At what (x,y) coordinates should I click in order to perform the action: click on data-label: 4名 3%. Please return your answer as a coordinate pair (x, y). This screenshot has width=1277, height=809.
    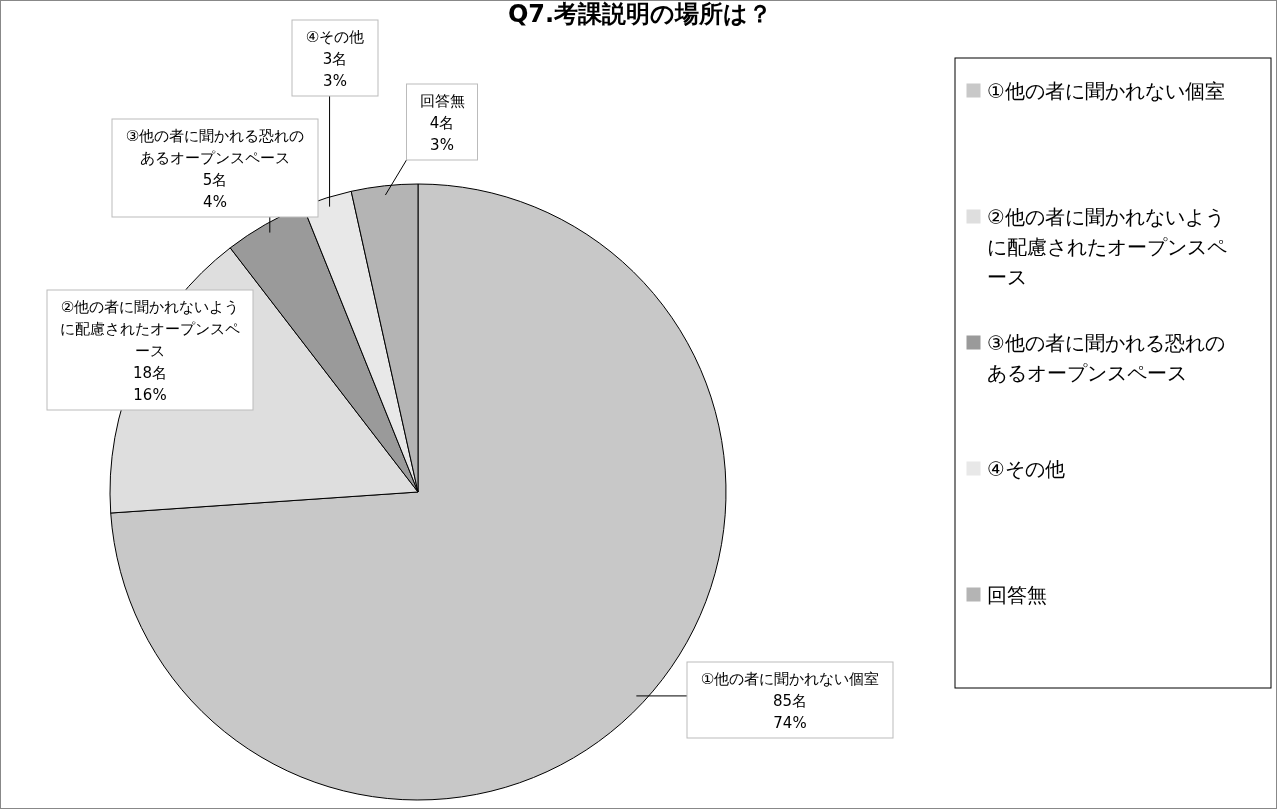
    Looking at the image, I should click on (442, 134).